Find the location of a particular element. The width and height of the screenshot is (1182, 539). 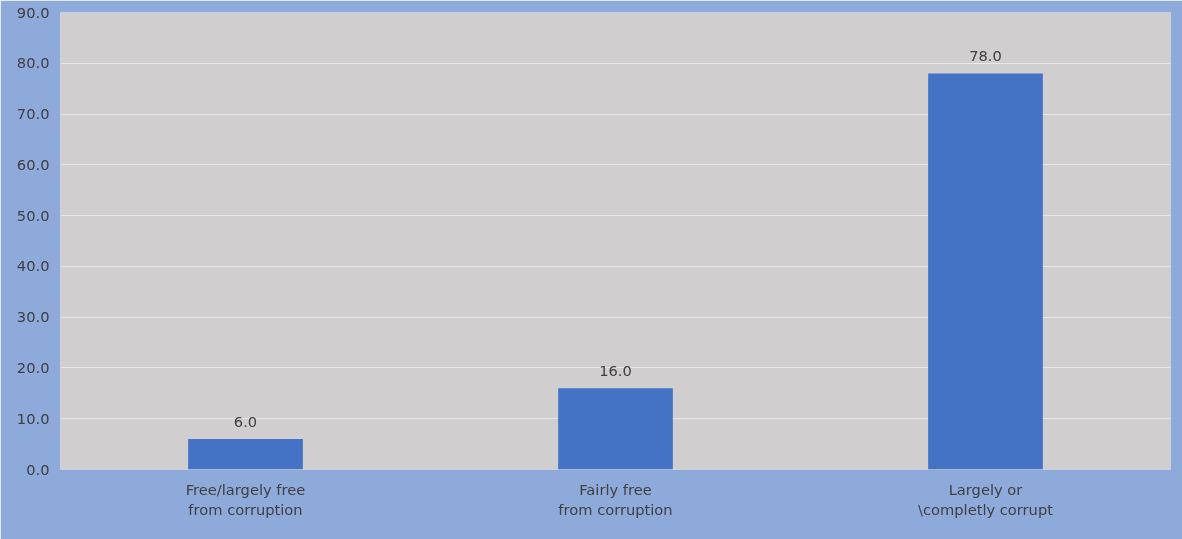

x-tick-label: Free/largely free from corruption is located at coordinates (245, 499).